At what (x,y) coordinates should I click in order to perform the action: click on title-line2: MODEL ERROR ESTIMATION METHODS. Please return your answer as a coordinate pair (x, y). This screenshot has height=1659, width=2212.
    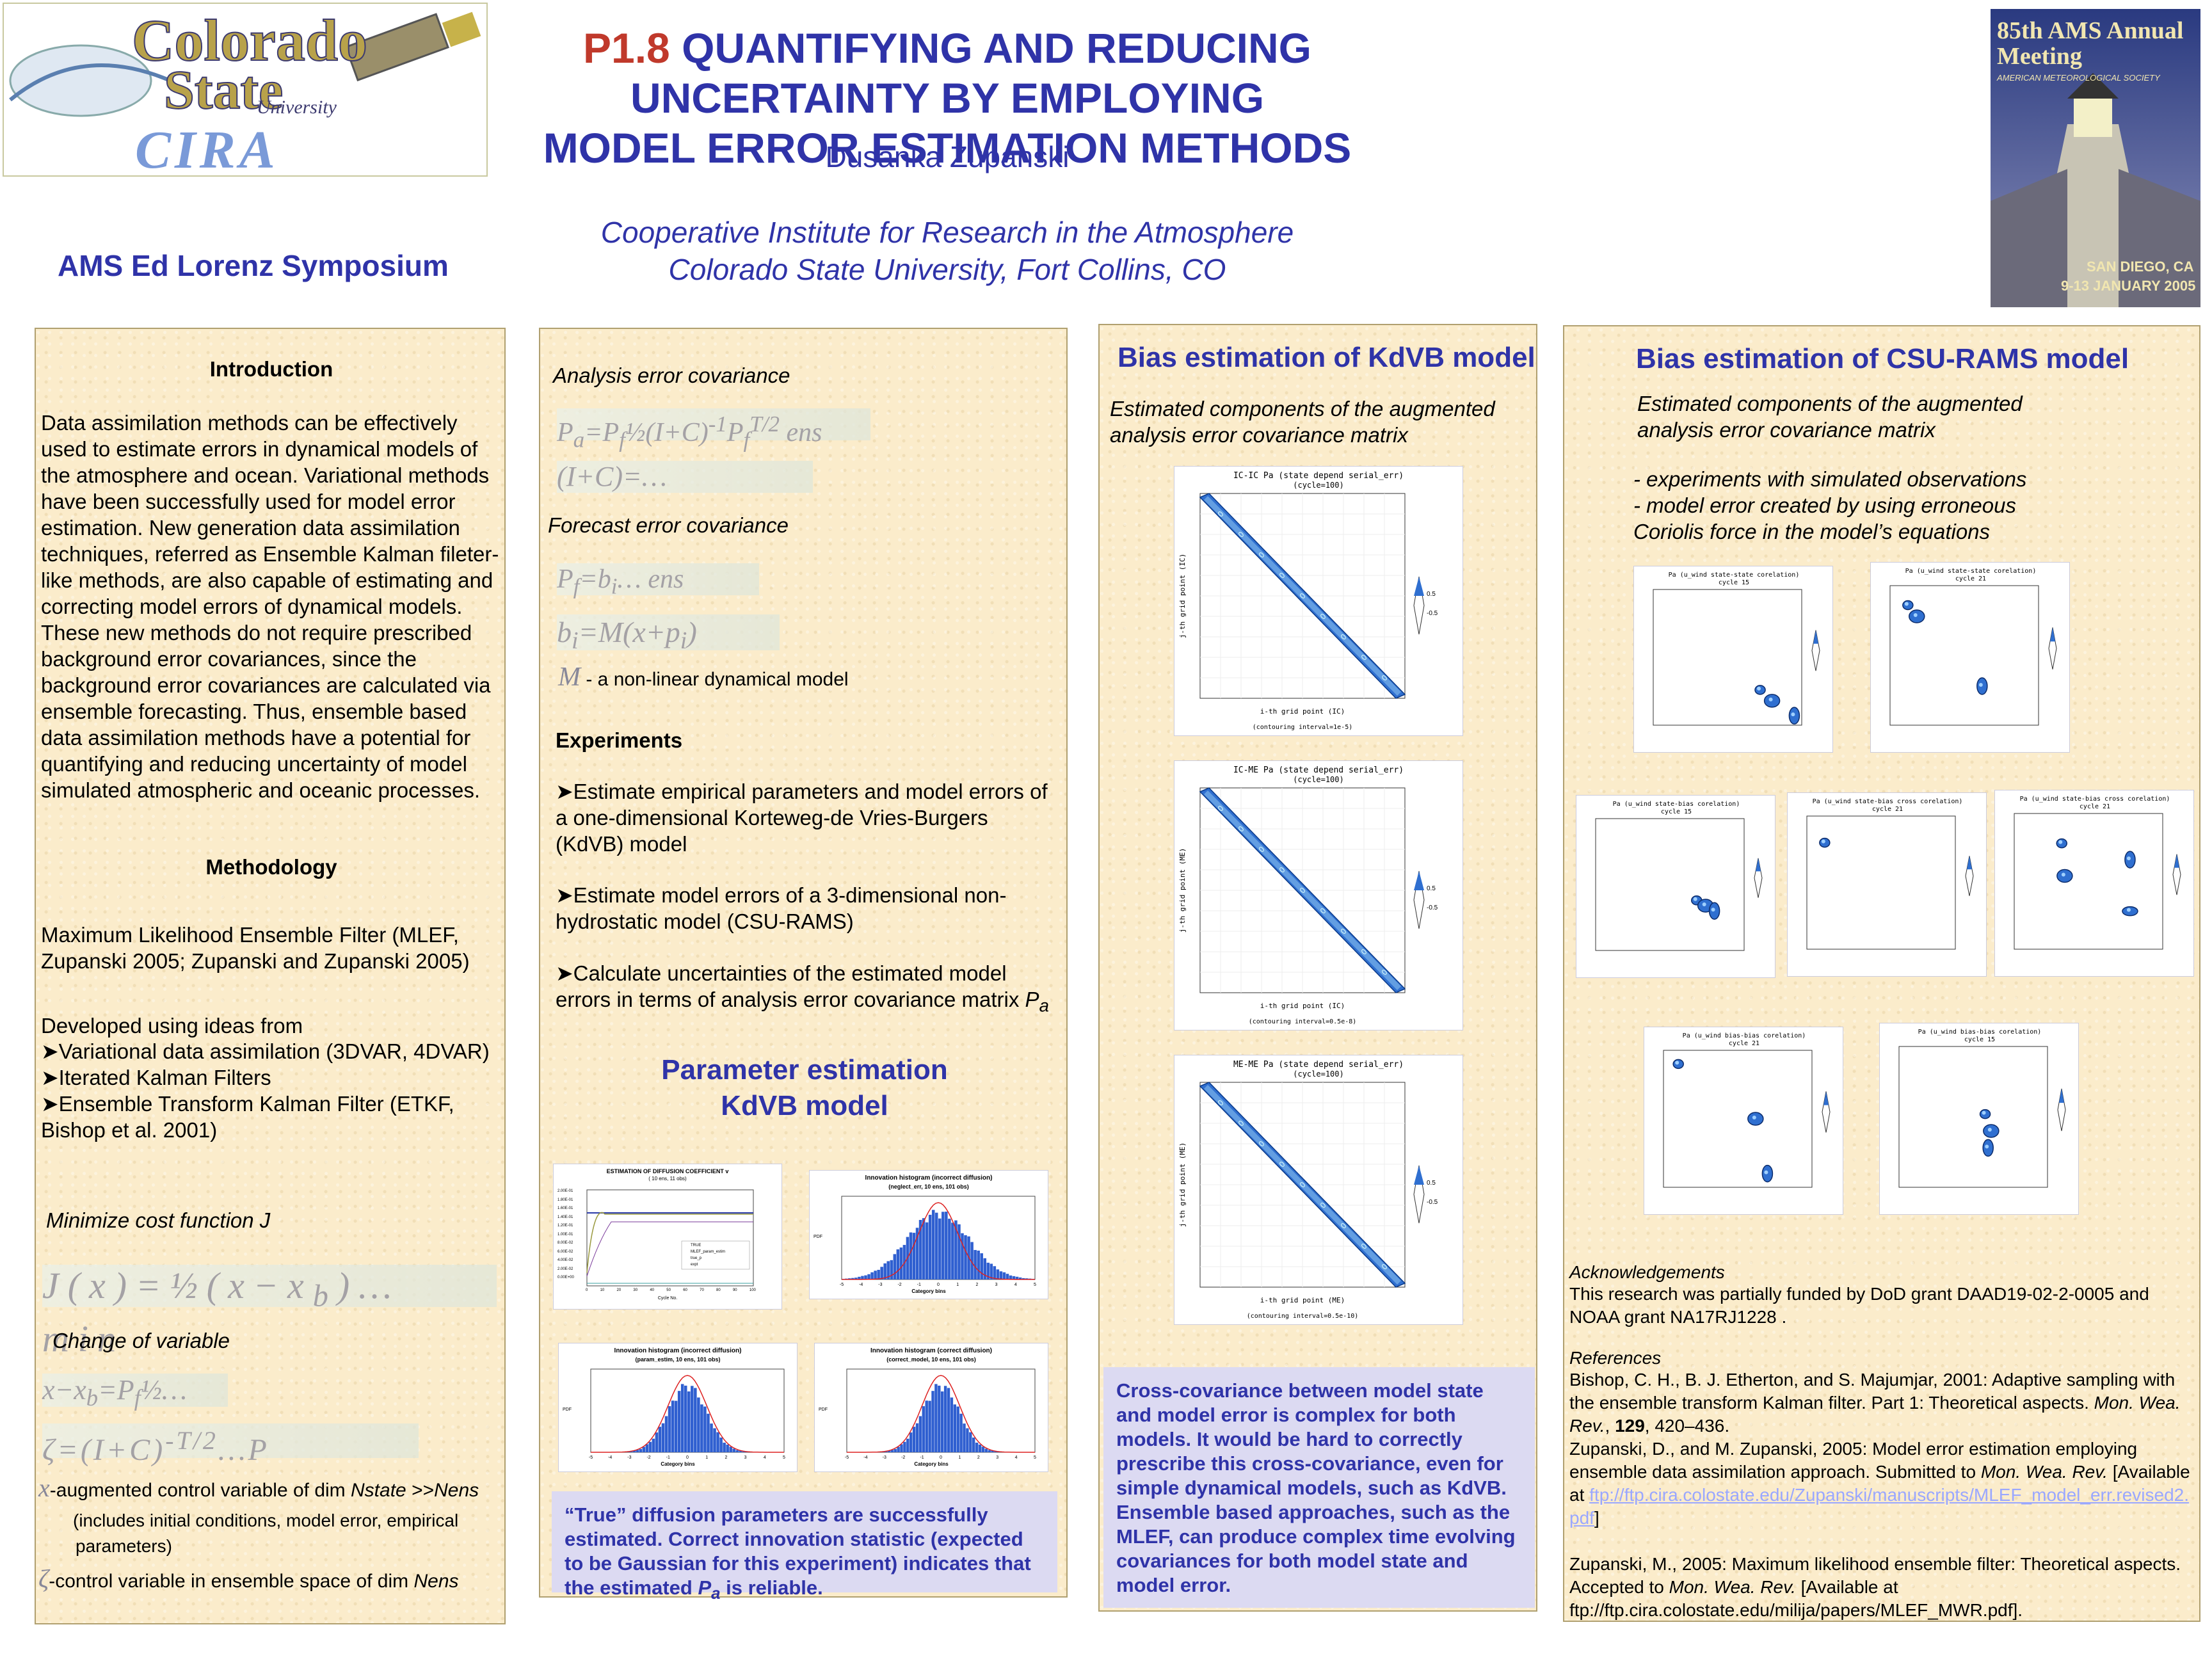
    Looking at the image, I should click on (947, 148).